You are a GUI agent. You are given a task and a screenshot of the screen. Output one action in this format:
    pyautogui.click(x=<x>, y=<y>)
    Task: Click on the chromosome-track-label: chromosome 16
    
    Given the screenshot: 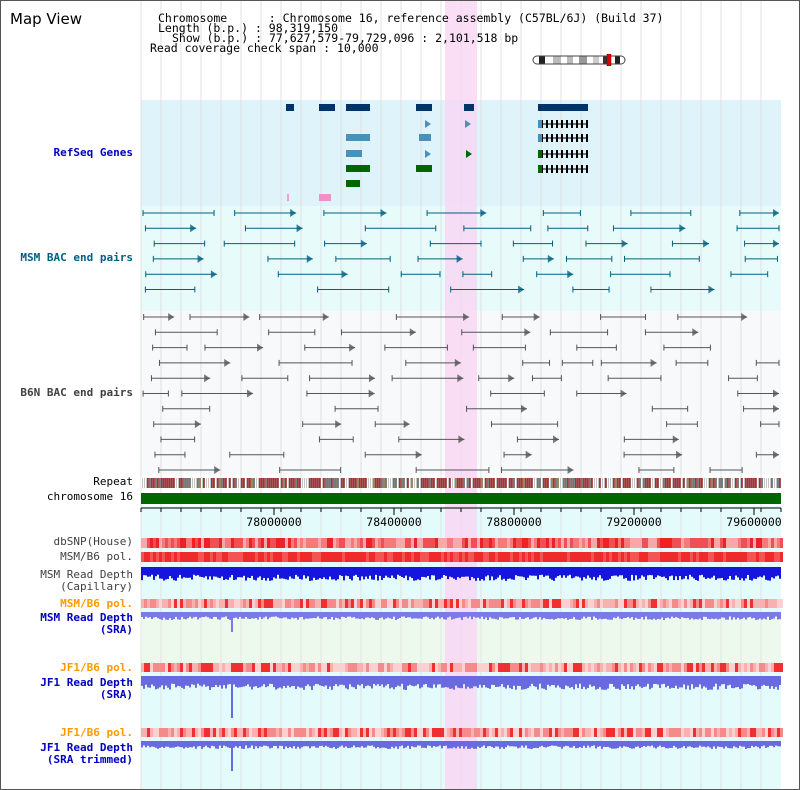 What is the action you would take?
    pyautogui.click(x=89, y=496)
    